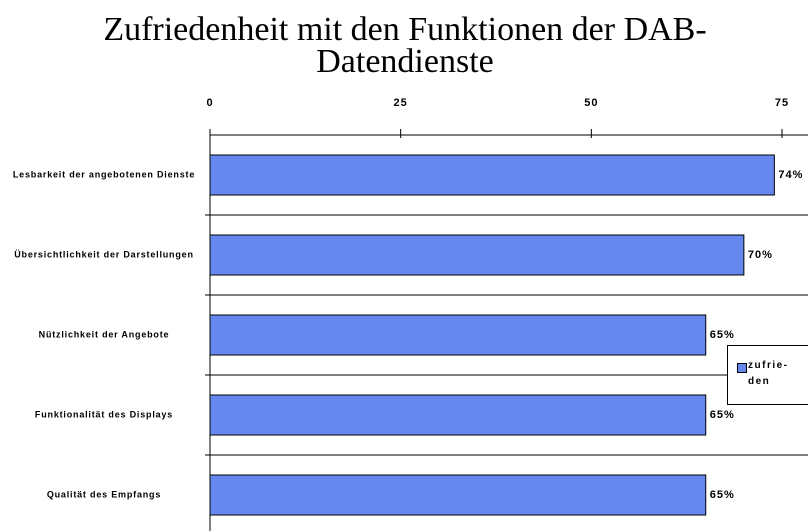  What do you see at coordinates (209, 103) in the screenshot?
I see `x-tick-label: 0` at bounding box center [209, 103].